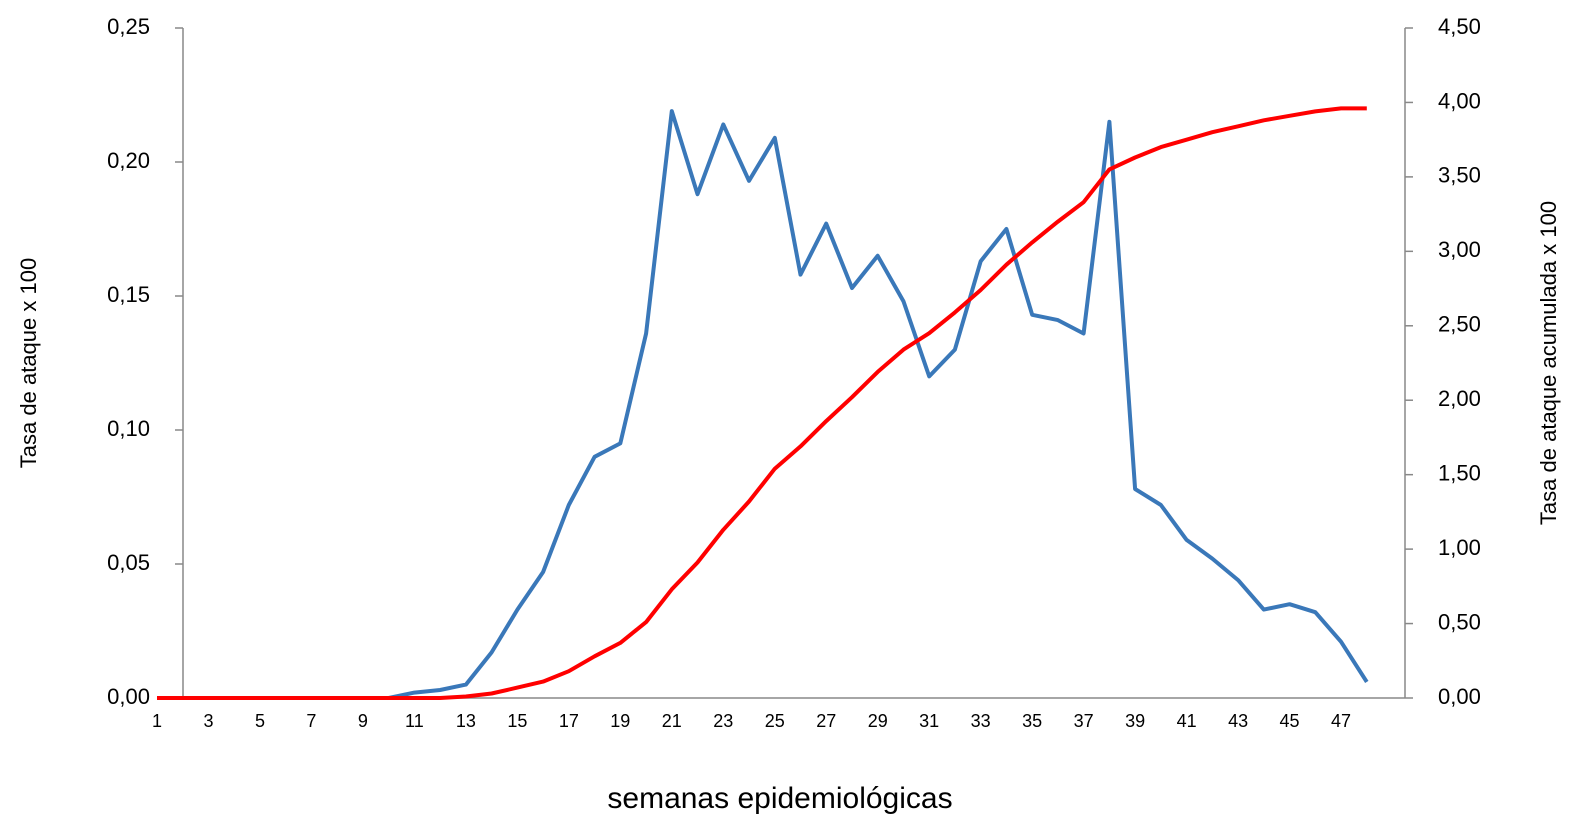 The height and width of the screenshot is (826, 1592). What do you see at coordinates (878, 721) in the screenshot?
I see `x-tick-label: 29` at bounding box center [878, 721].